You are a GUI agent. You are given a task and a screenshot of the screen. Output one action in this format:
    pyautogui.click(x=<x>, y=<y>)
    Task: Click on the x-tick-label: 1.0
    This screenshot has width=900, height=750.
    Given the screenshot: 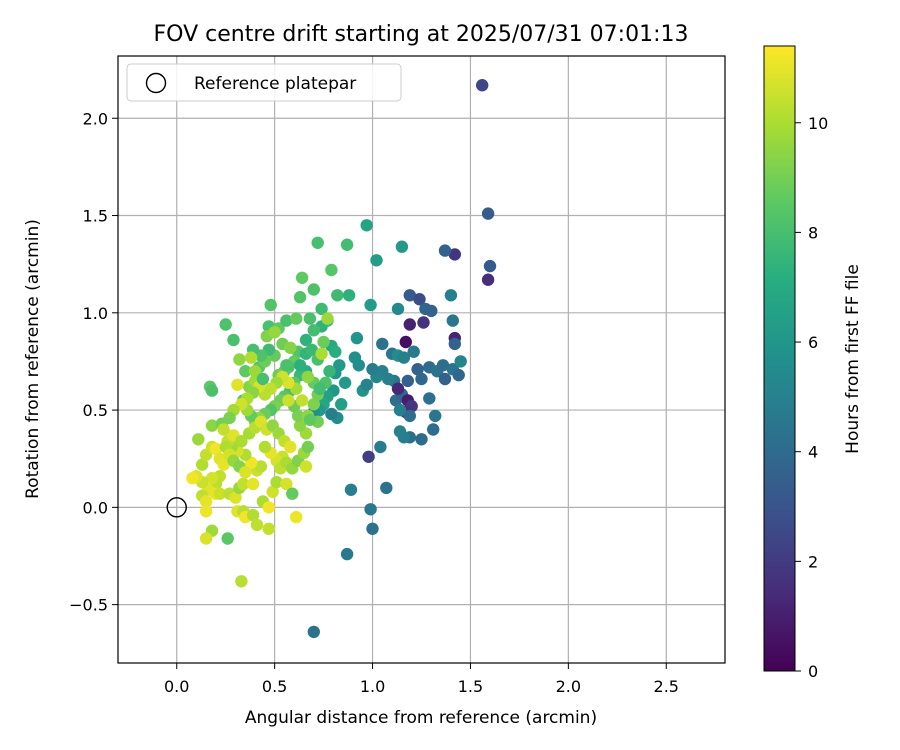 What is the action you would take?
    pyautogui.click(x=372, y=686)
    